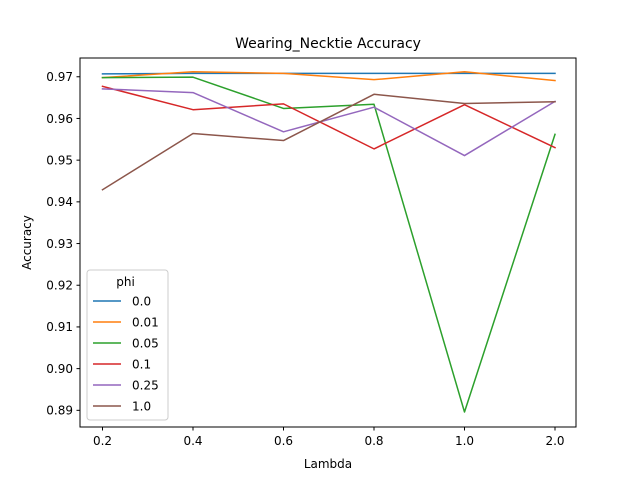  What do you see at coordinates (141, 302) in the screenshot?
I see `legend-entry-label: 0.0` at bounding box center [141, 302].